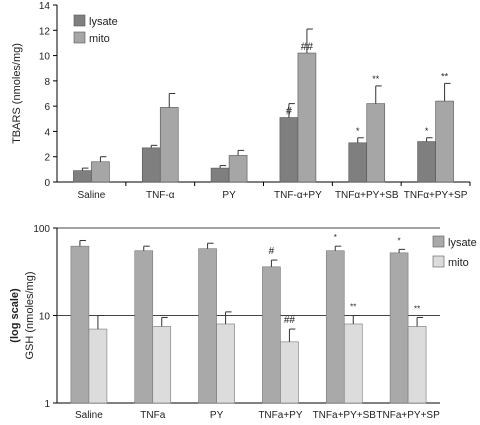  Describe the element at coordinates (345, 415) in the screenshot. I see `x-tick-label: TNFa+PY+SB` at that location.